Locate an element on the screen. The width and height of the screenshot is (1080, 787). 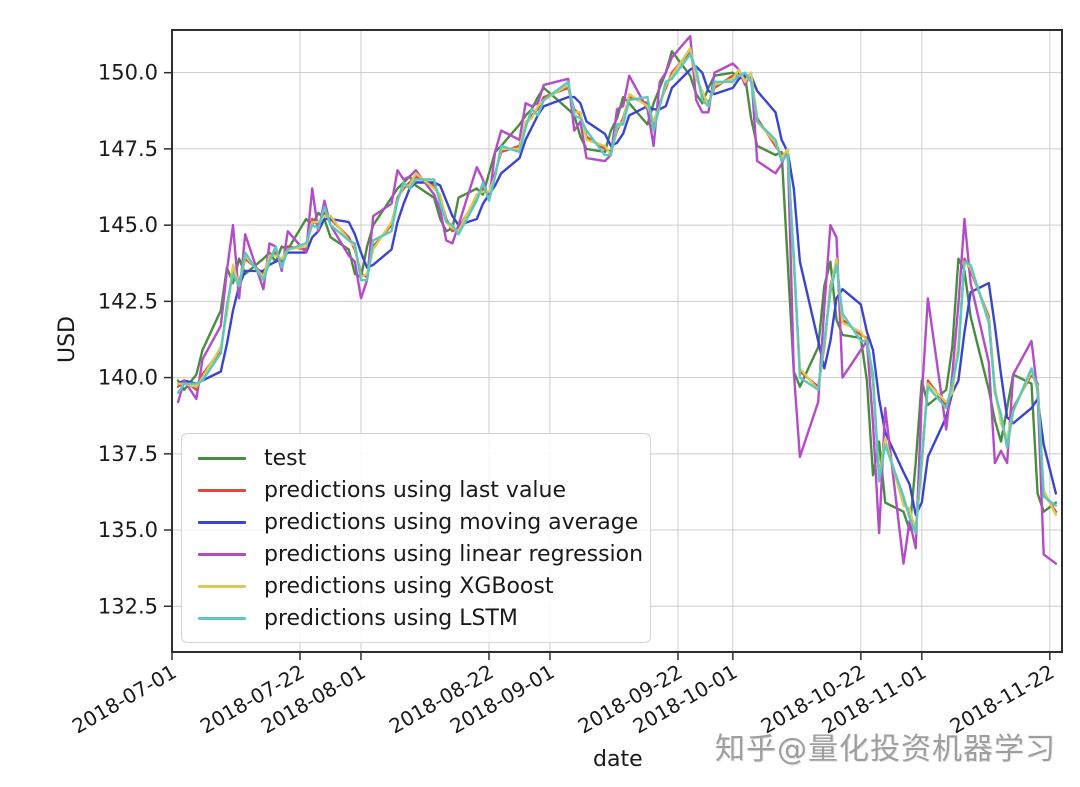
y-tick-label: 140.0 is located at coordinates (128, 378).